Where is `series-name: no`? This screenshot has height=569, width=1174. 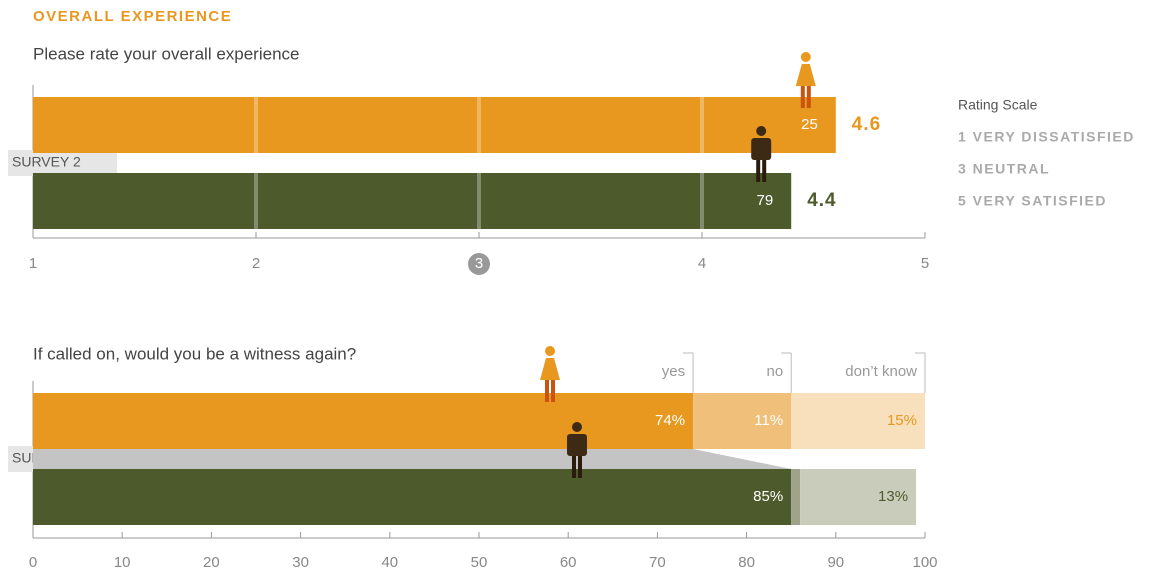
series-name: no is located at coordinates (775, 371).